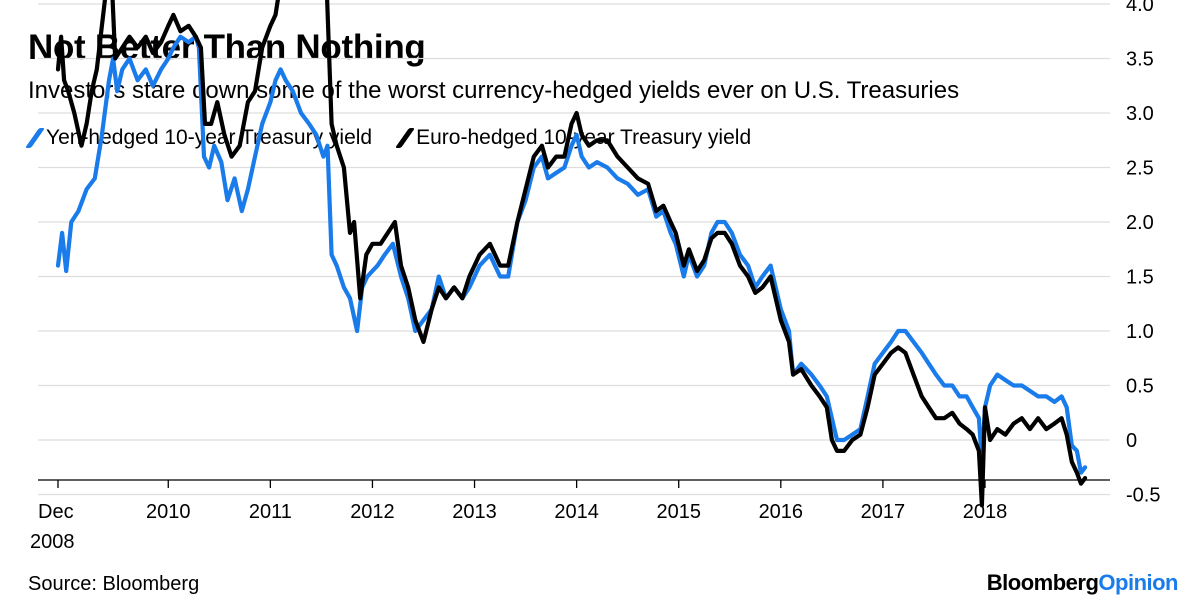 This screenshot has width=1200, height=612. I want to click on y-tick-label: 4.0, so click(1140, 8).